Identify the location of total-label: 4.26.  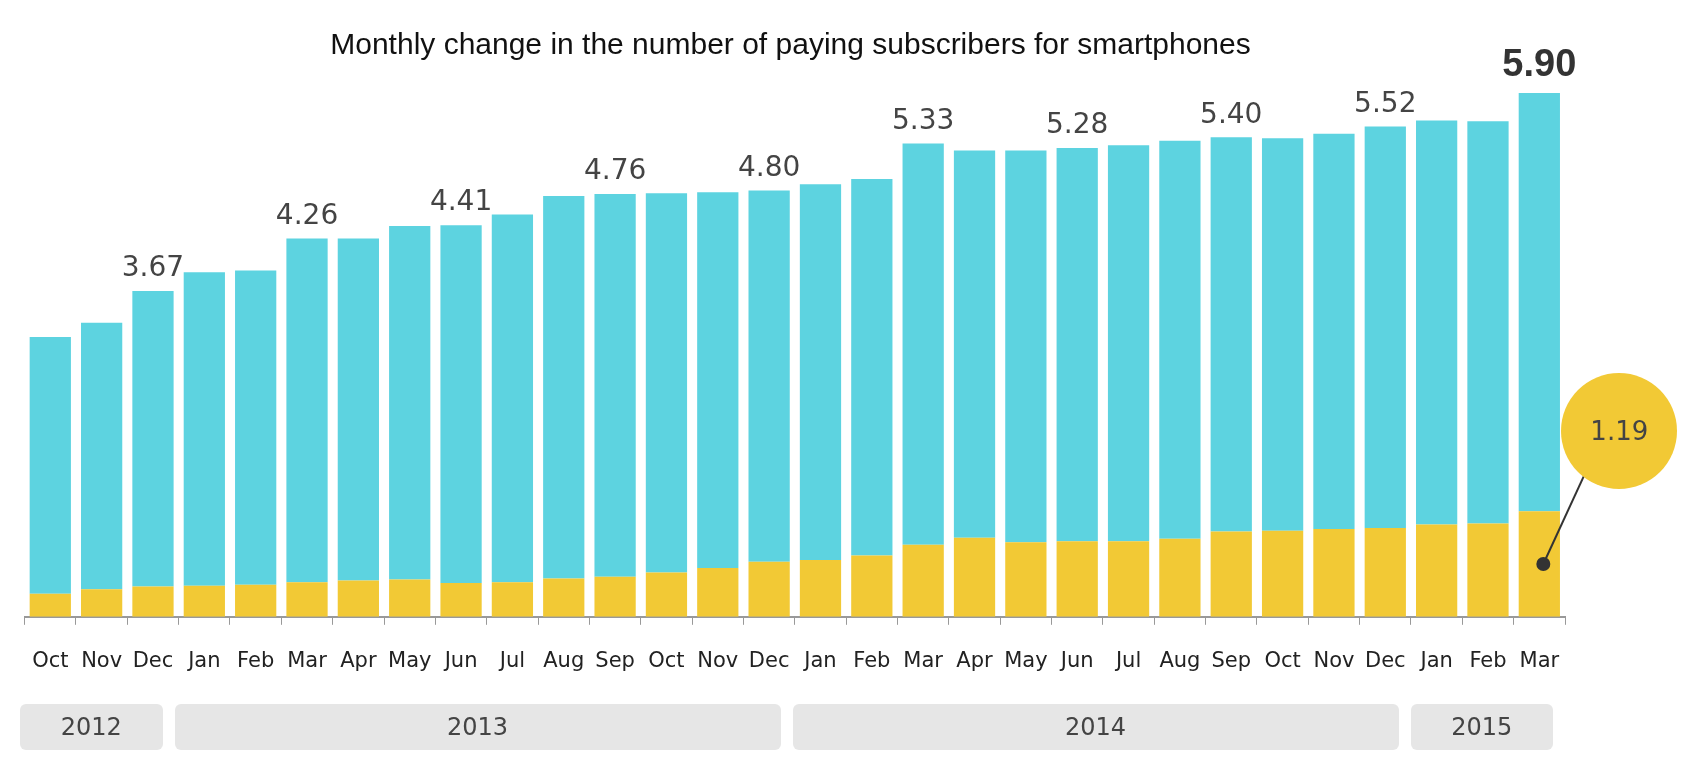
(307, 214).